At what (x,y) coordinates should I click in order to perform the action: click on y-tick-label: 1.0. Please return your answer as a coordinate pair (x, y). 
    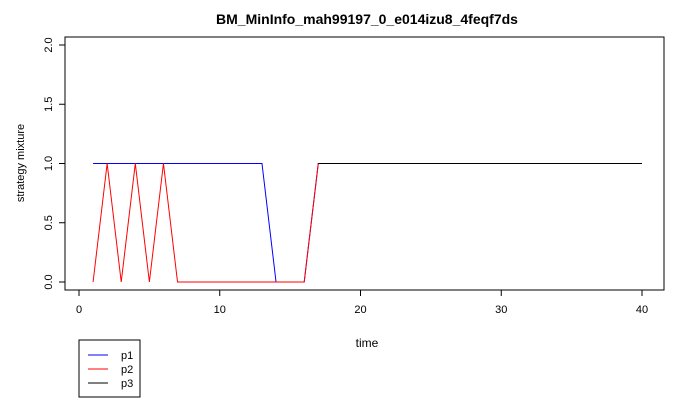
    Looking at the image, I should click on (49, 163).